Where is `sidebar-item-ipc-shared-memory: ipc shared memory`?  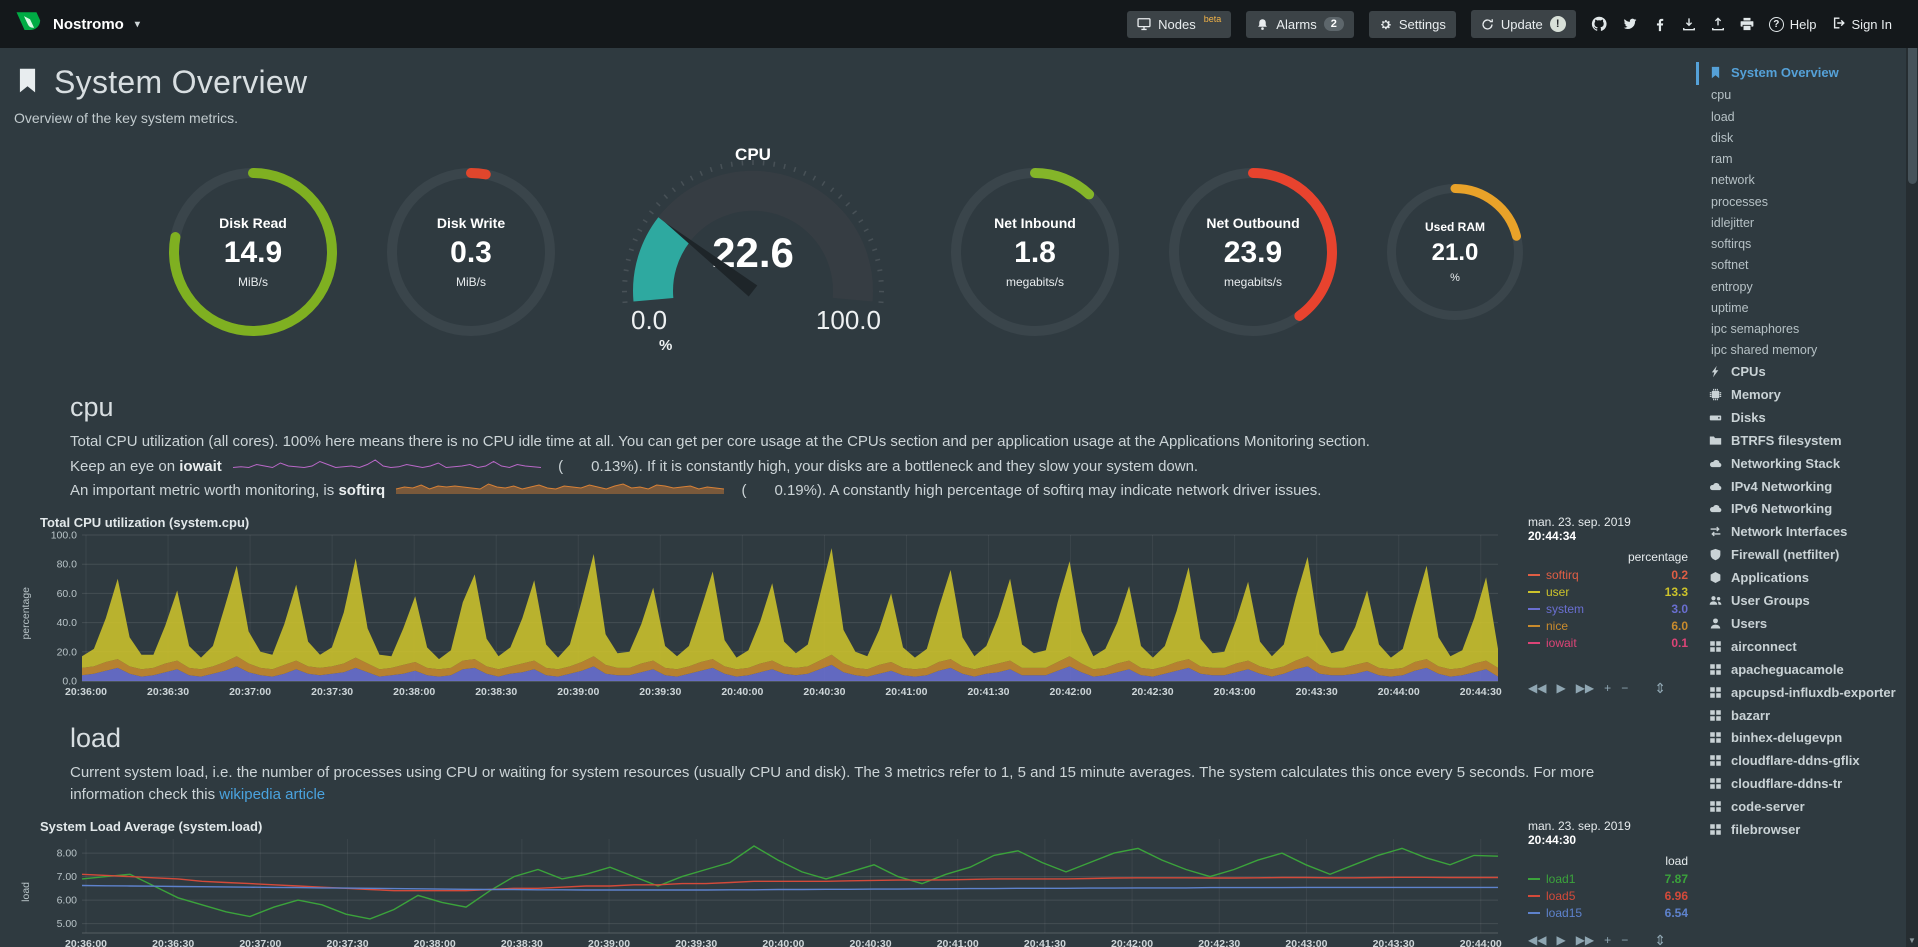
sidebar-item-ipc-shared-memory: ipc shared memory is located at coordinates (1801, 350).